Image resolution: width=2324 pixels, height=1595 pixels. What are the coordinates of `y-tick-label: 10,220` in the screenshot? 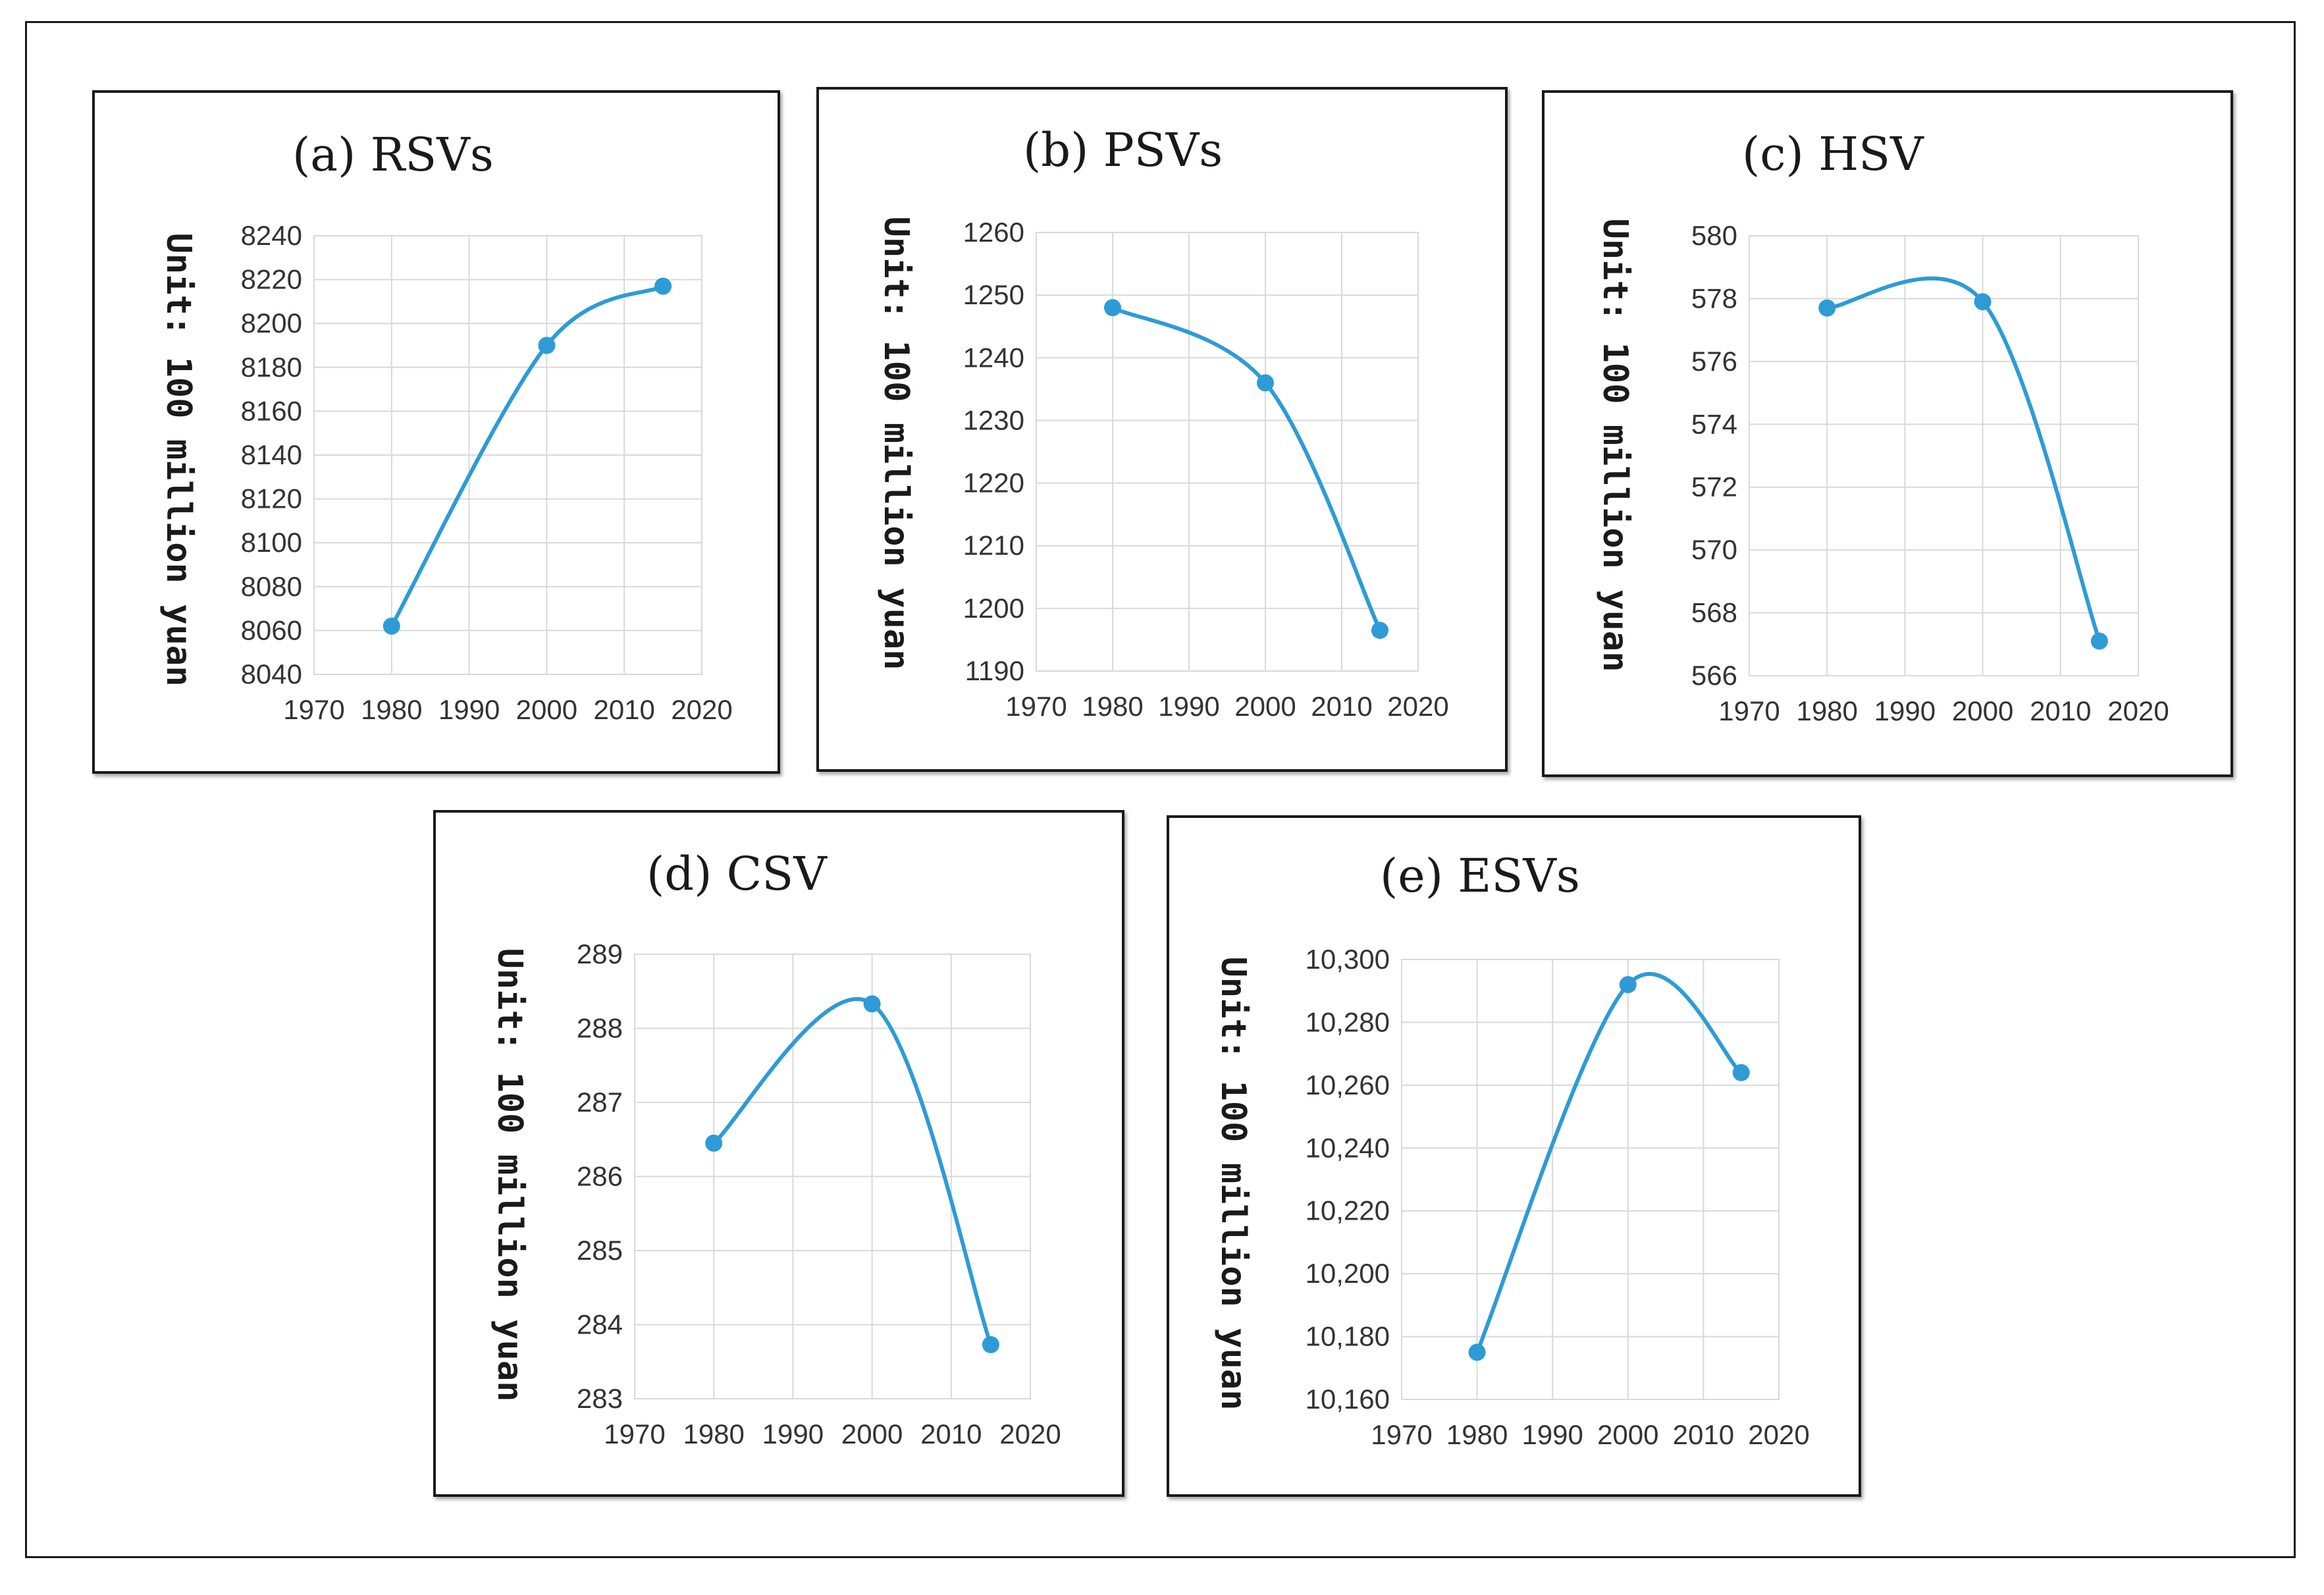 It's located at (1348, 1211).